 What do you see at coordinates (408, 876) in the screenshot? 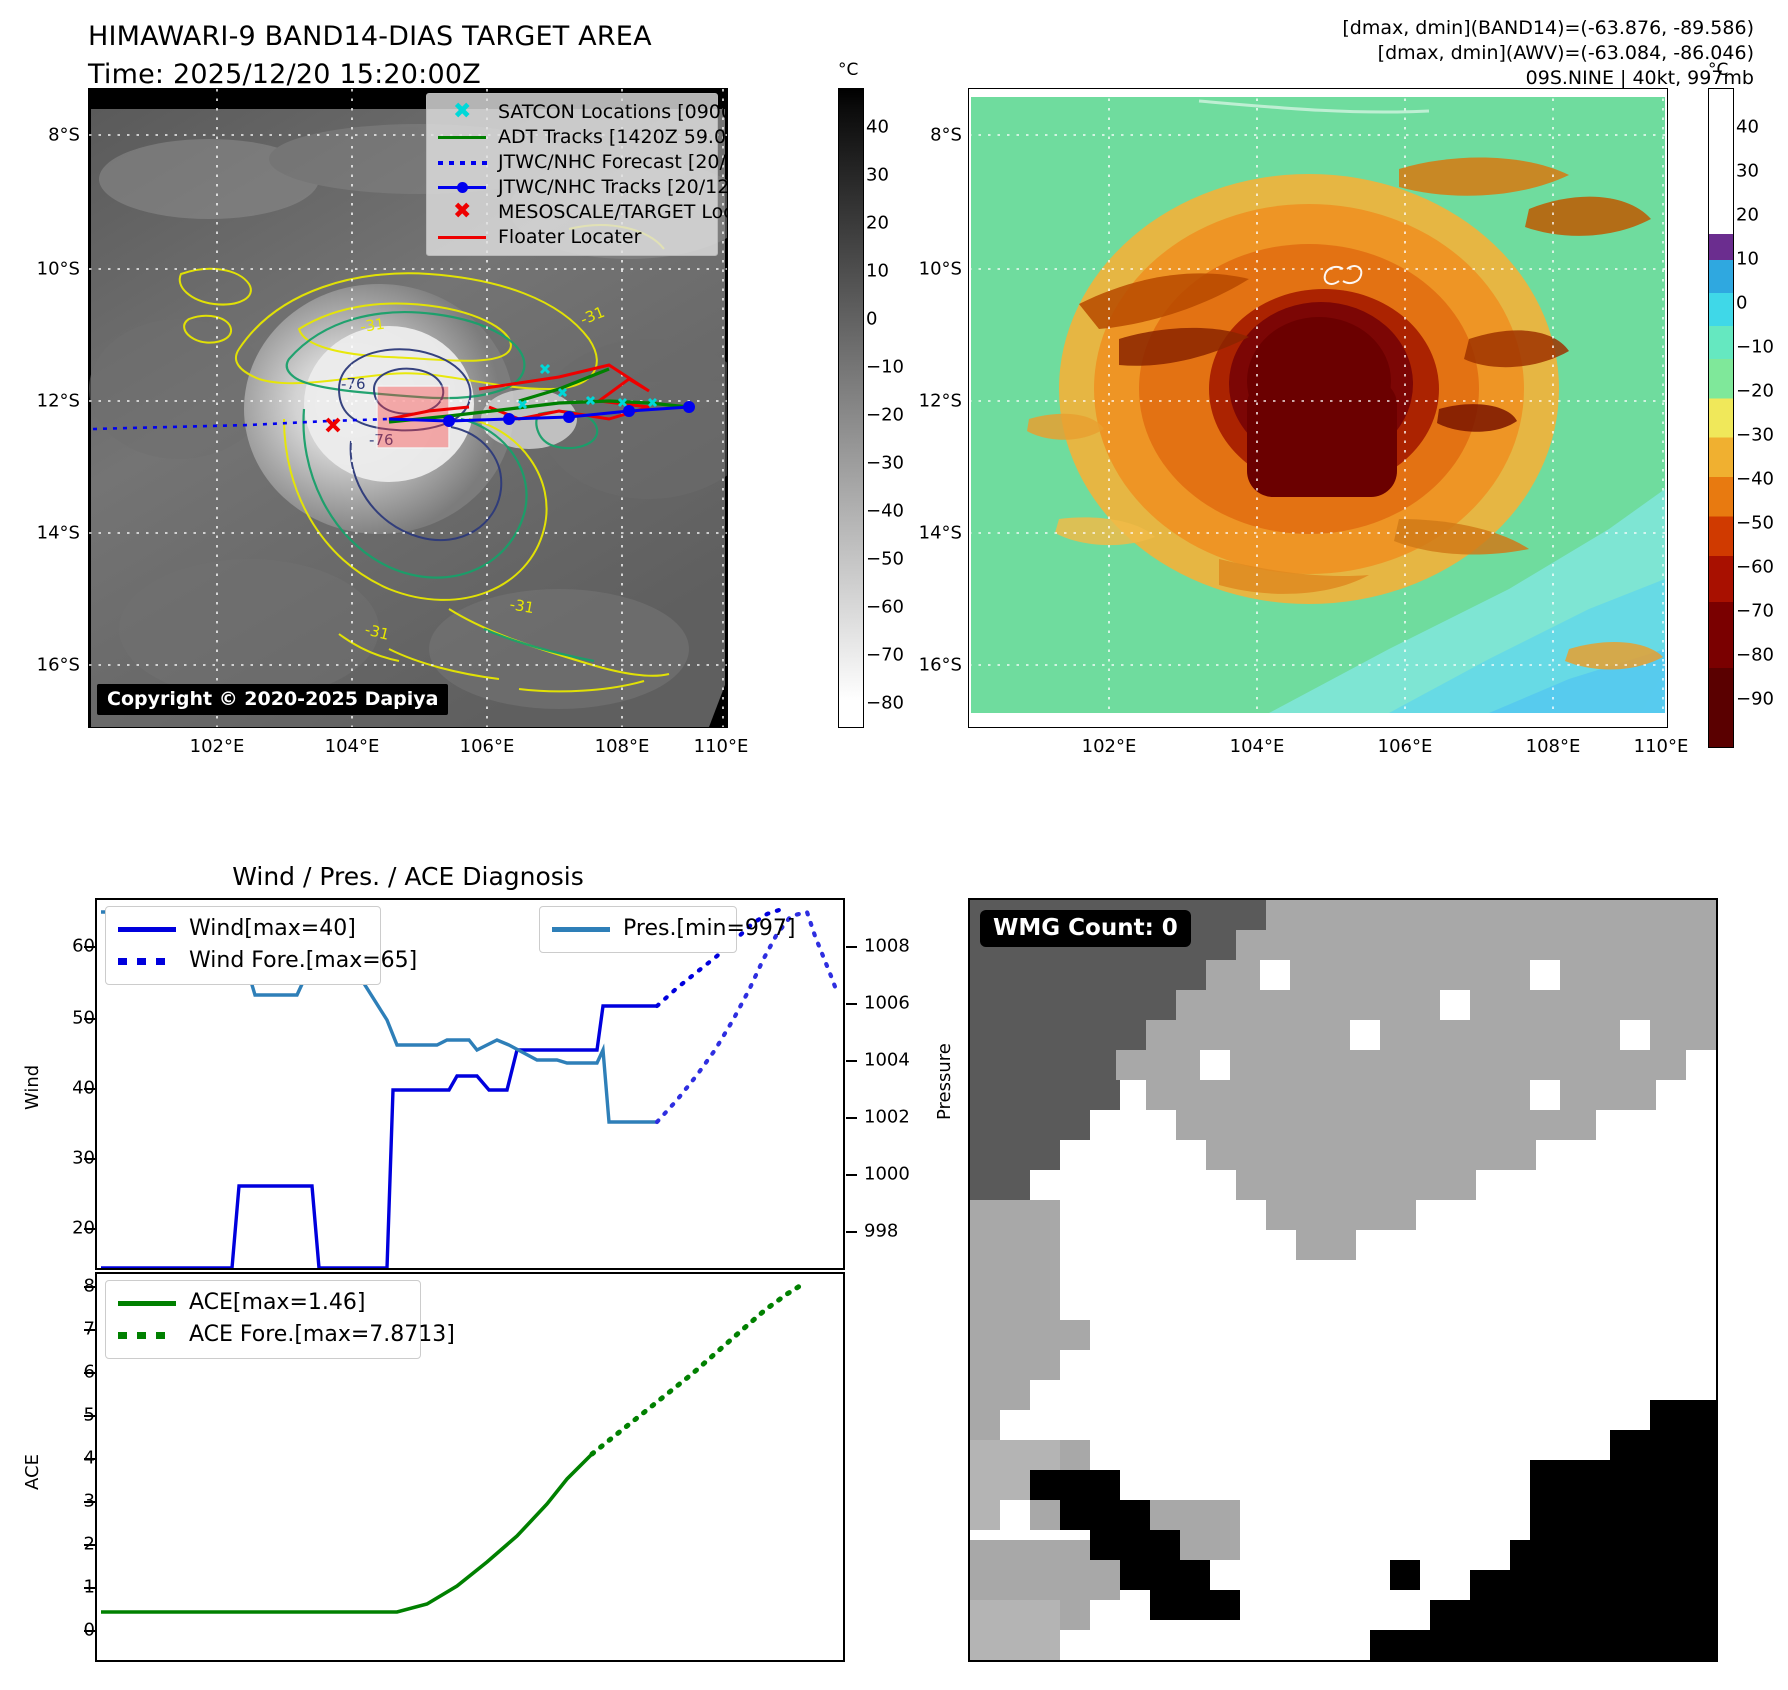
I see `diagnosis-title: Wind / Pres. / ACE Diagnosis` at bounding box center [408, 876].